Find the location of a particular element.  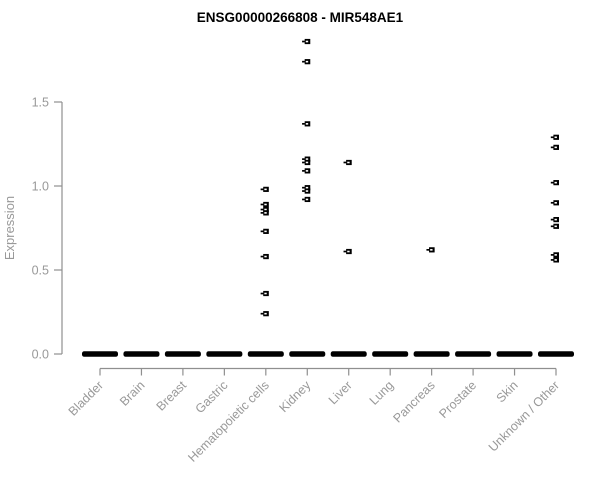

y-tick-label: 1.5 is located at coordinates (40, 103).